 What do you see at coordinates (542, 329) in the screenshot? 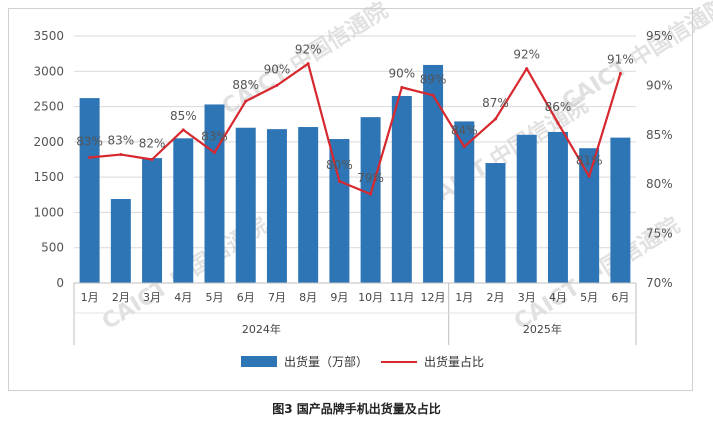
I see `year-label: 2025年` at bounding box center [542, 329].